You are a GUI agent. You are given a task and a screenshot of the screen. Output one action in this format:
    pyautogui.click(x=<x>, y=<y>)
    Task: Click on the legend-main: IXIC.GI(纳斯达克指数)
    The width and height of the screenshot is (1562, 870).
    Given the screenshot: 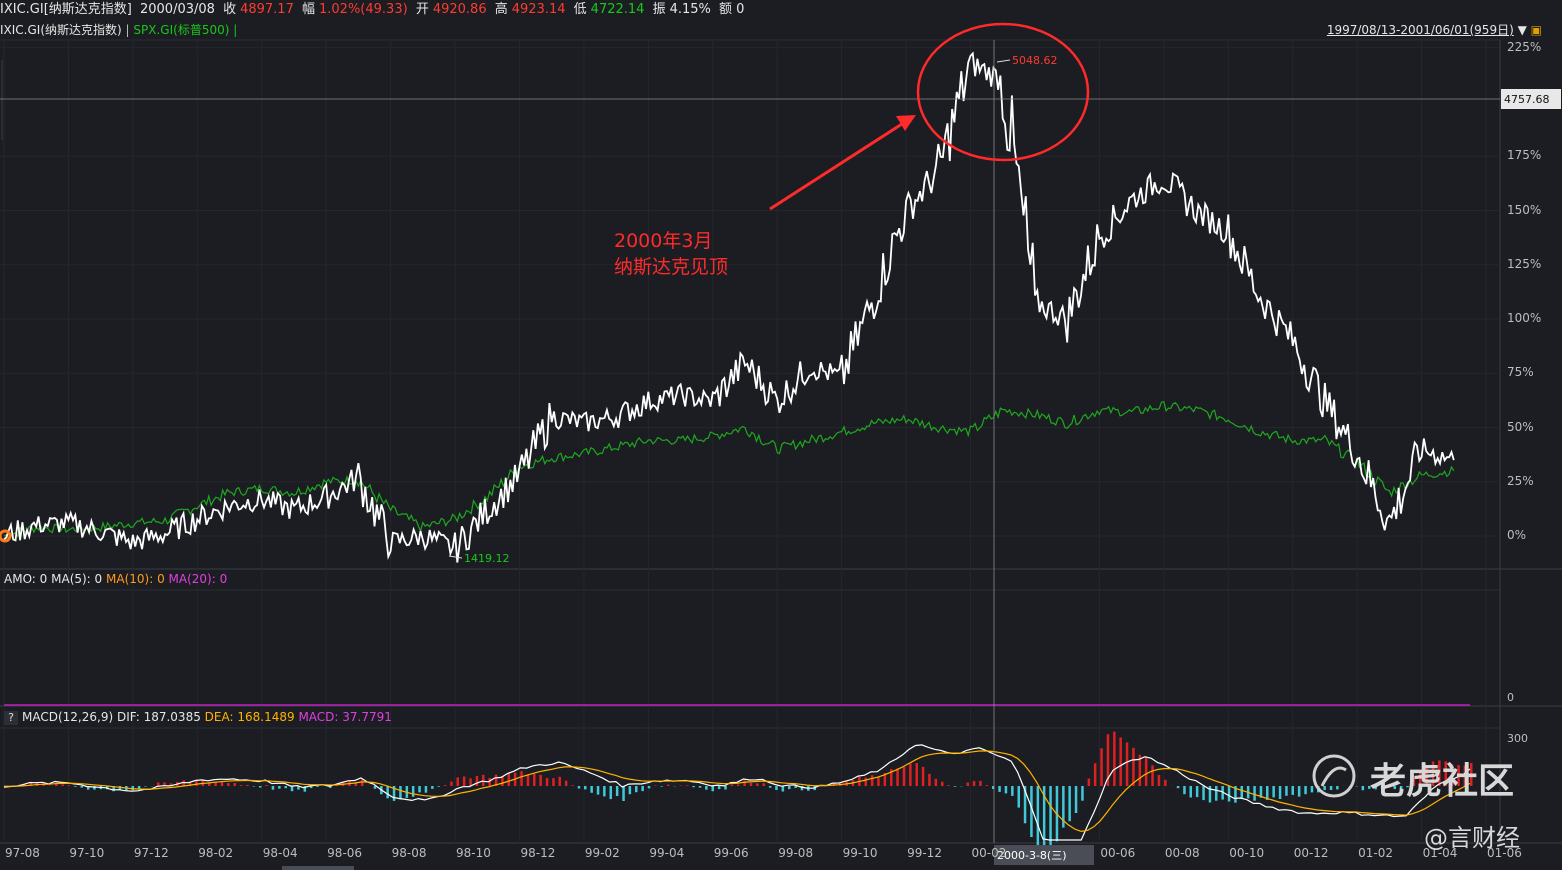 What is the action you would take?
    pyautogui.click(x=61, y=30)
    